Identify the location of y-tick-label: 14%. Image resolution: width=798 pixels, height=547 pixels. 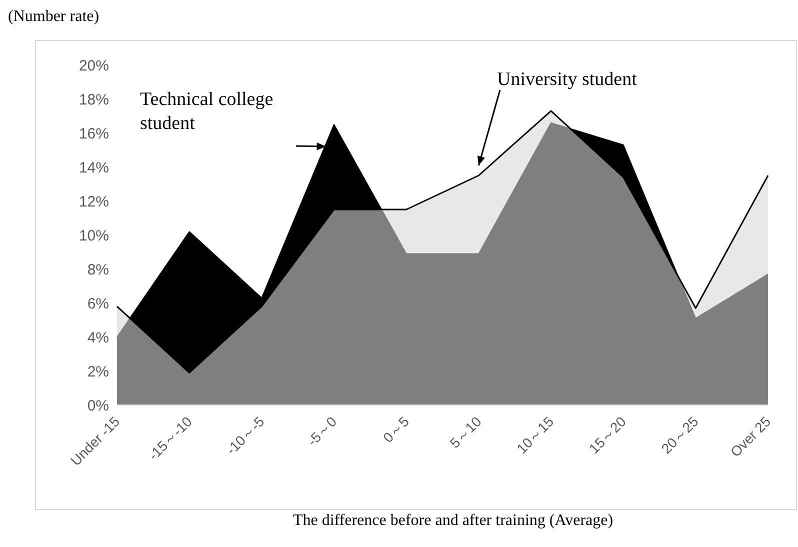
(93, 167).